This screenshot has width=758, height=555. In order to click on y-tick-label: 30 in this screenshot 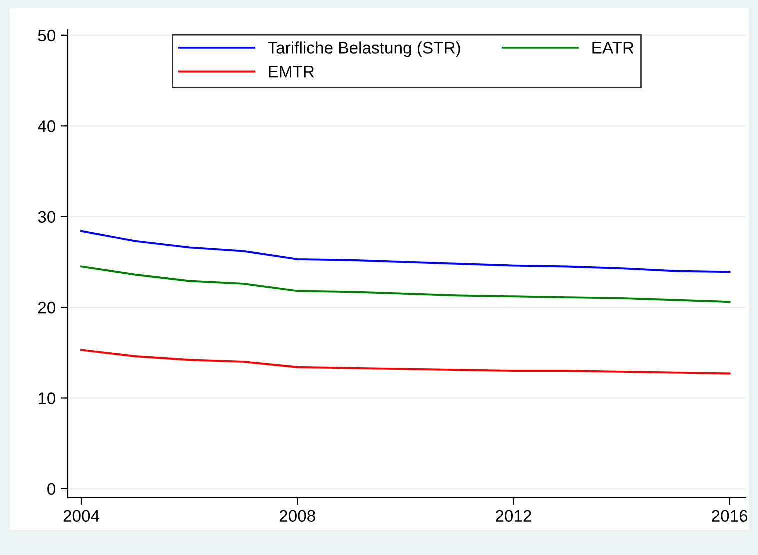, I will do `click(47, 217)`.